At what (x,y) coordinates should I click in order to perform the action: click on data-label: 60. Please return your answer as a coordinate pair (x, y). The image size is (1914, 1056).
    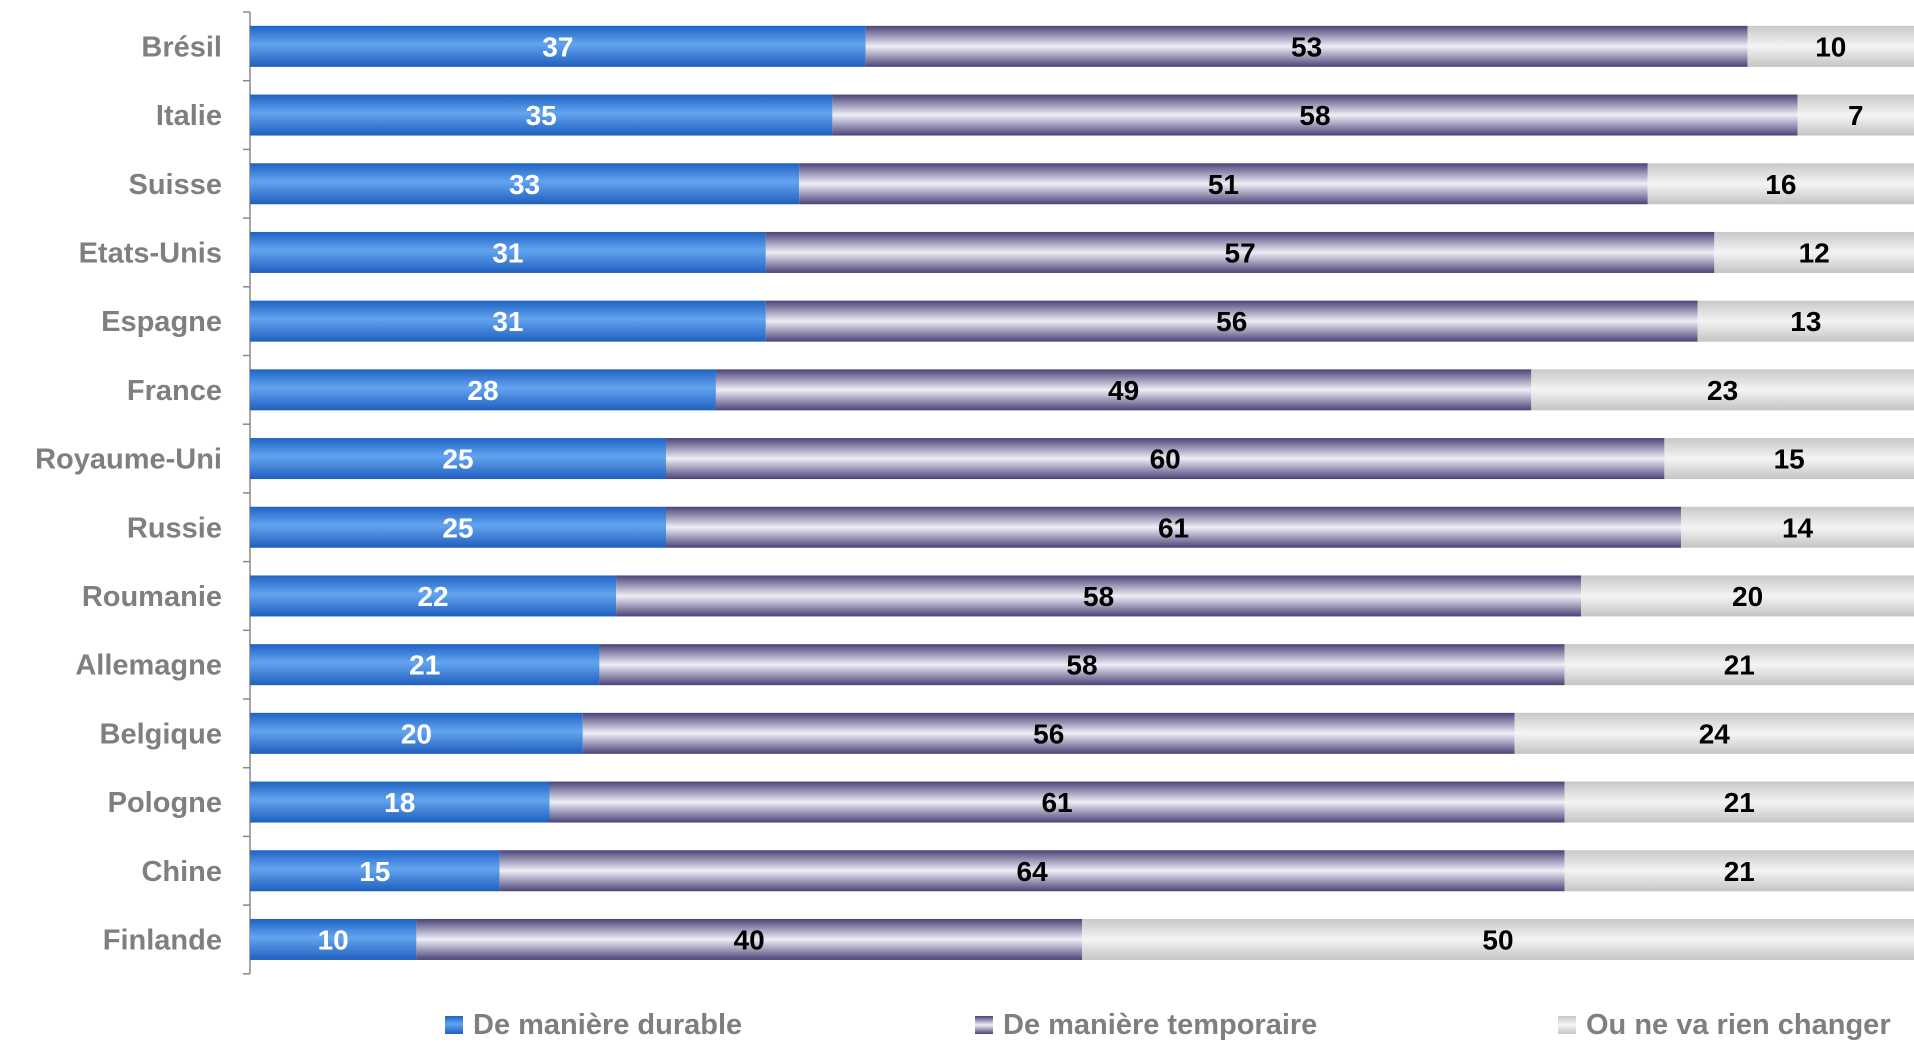
    Looking at the image, I should click on (1165, 459).